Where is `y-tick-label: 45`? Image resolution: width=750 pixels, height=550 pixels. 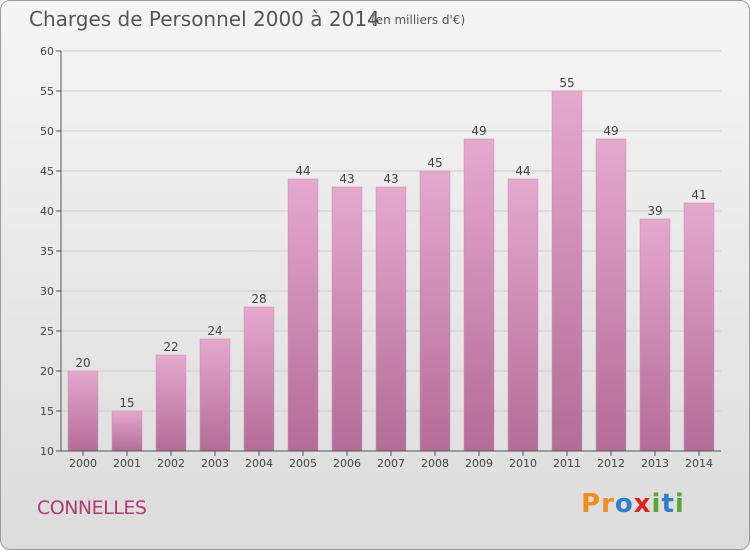
y-tick-label: 45 is located at coordinates (47, 171).